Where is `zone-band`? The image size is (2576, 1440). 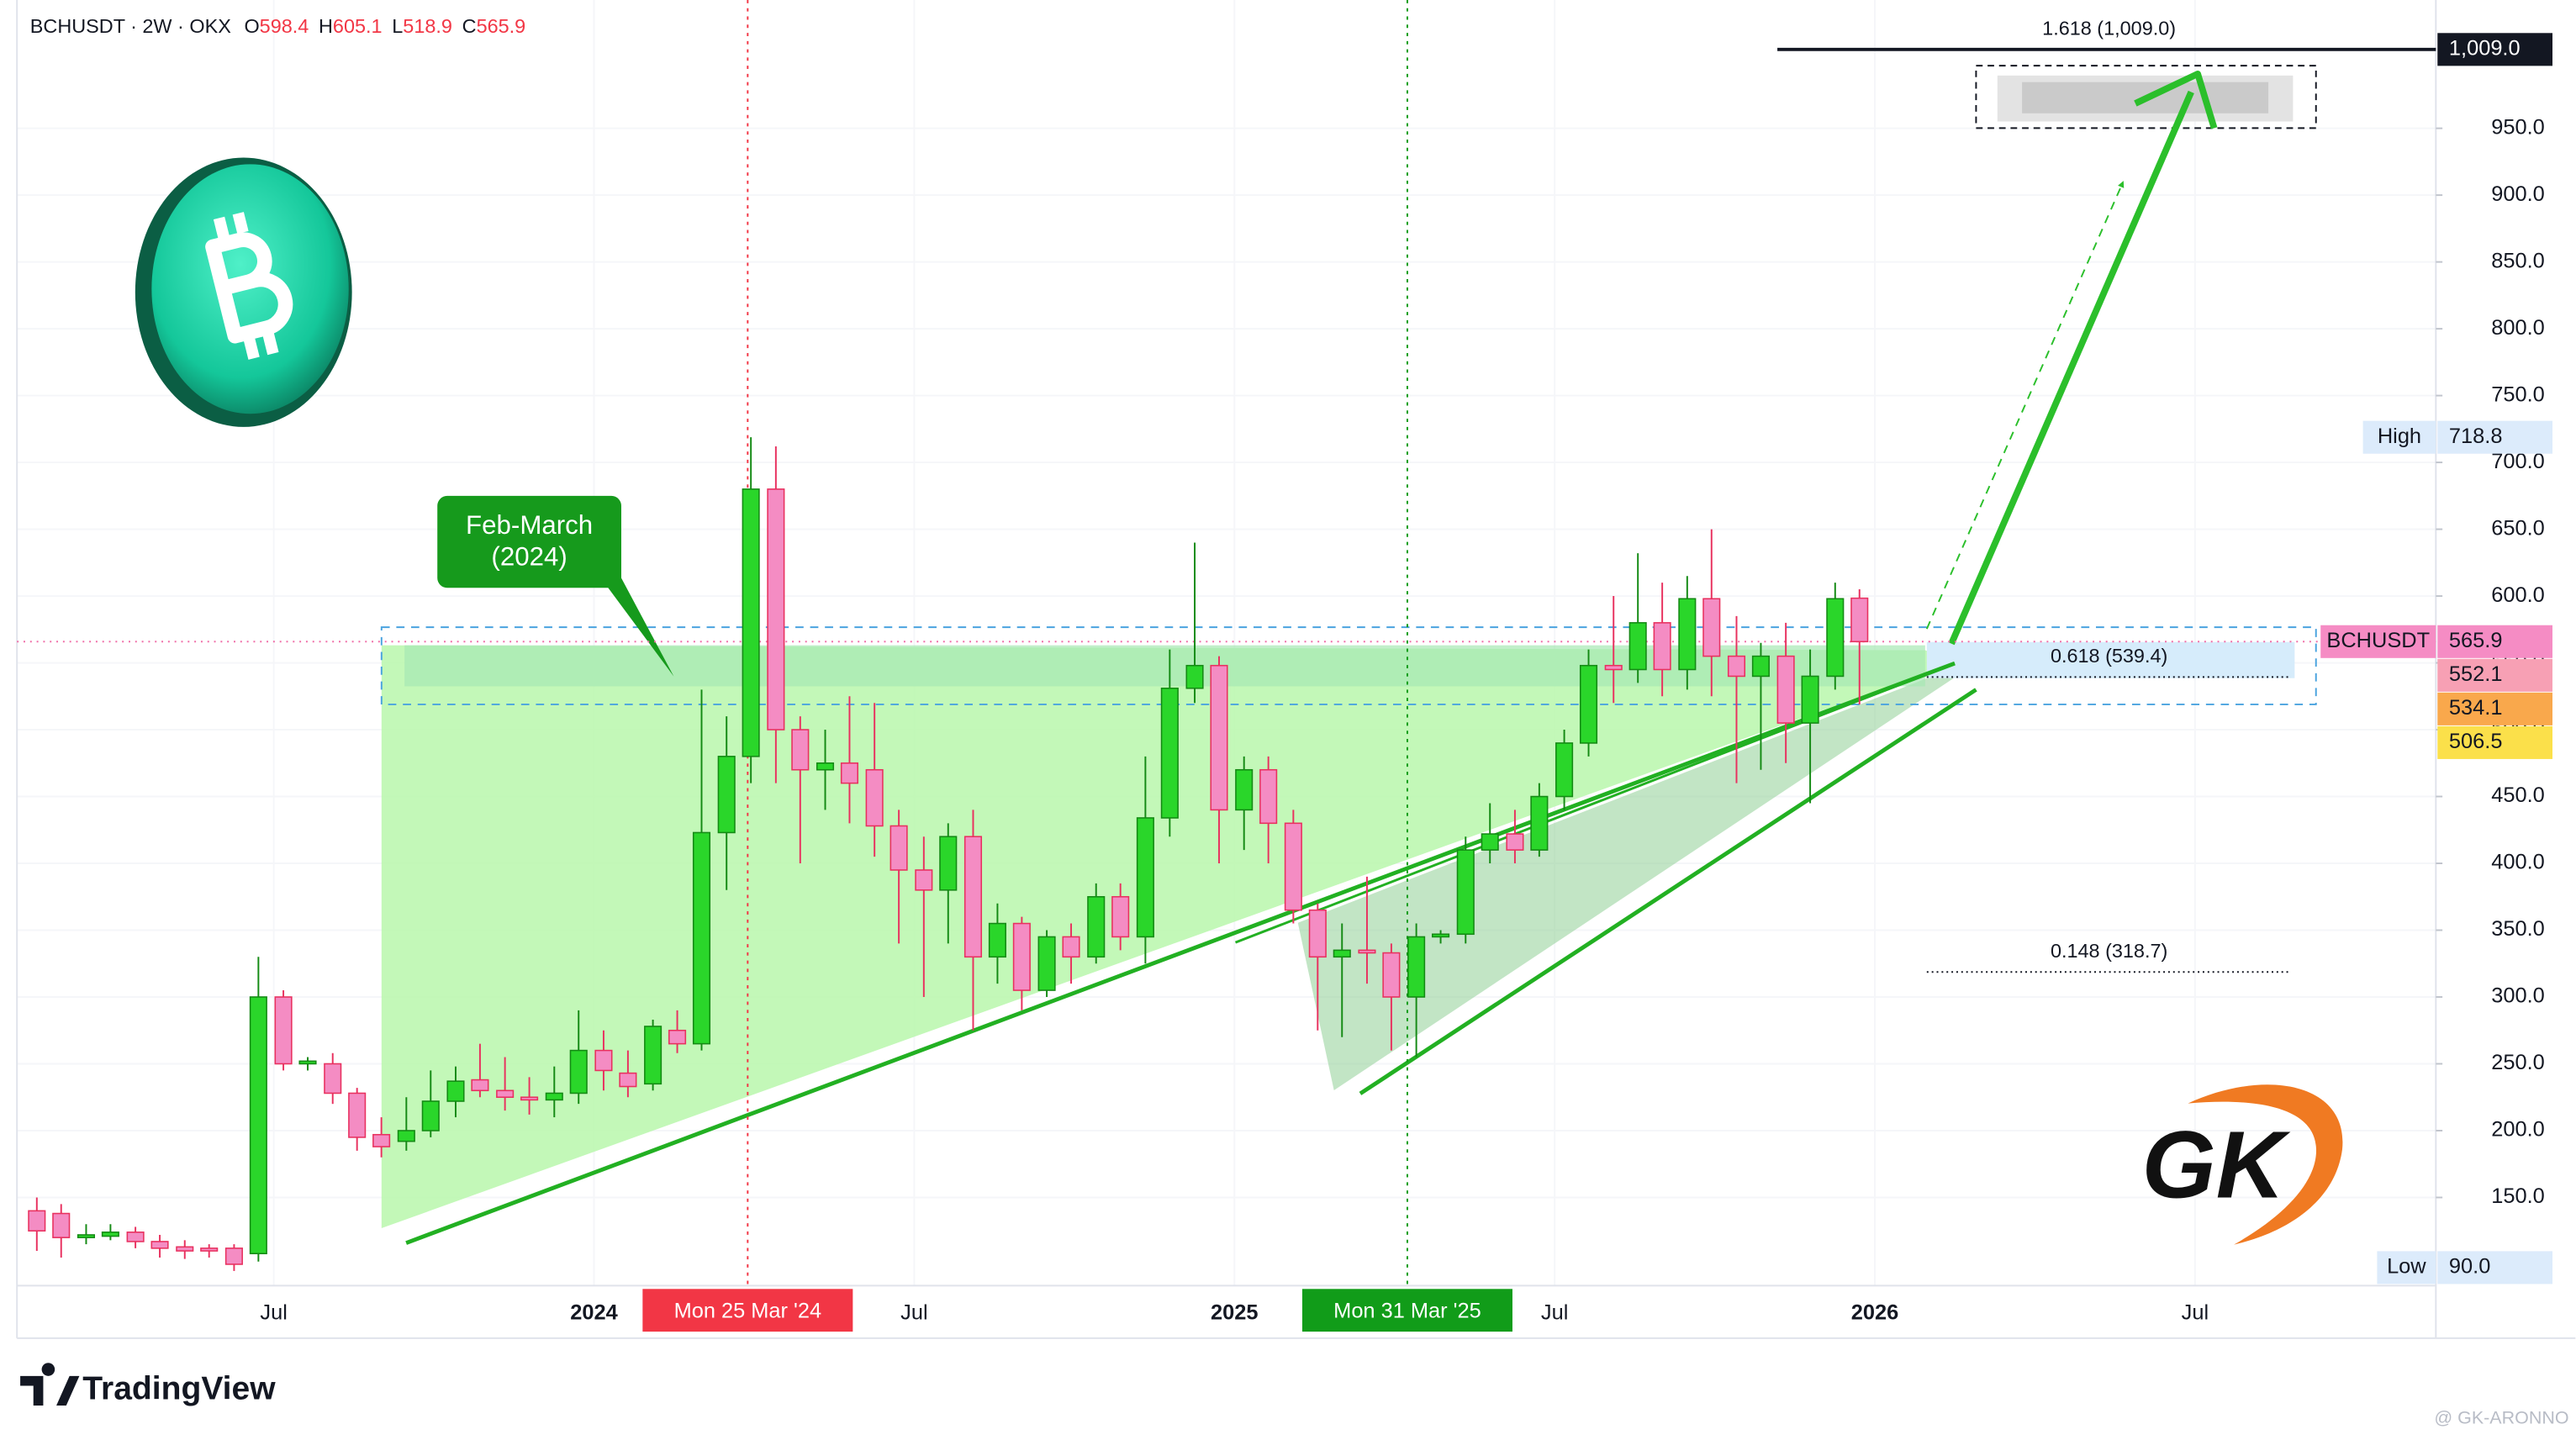
zone-band is located at coordinates (1165, 666).